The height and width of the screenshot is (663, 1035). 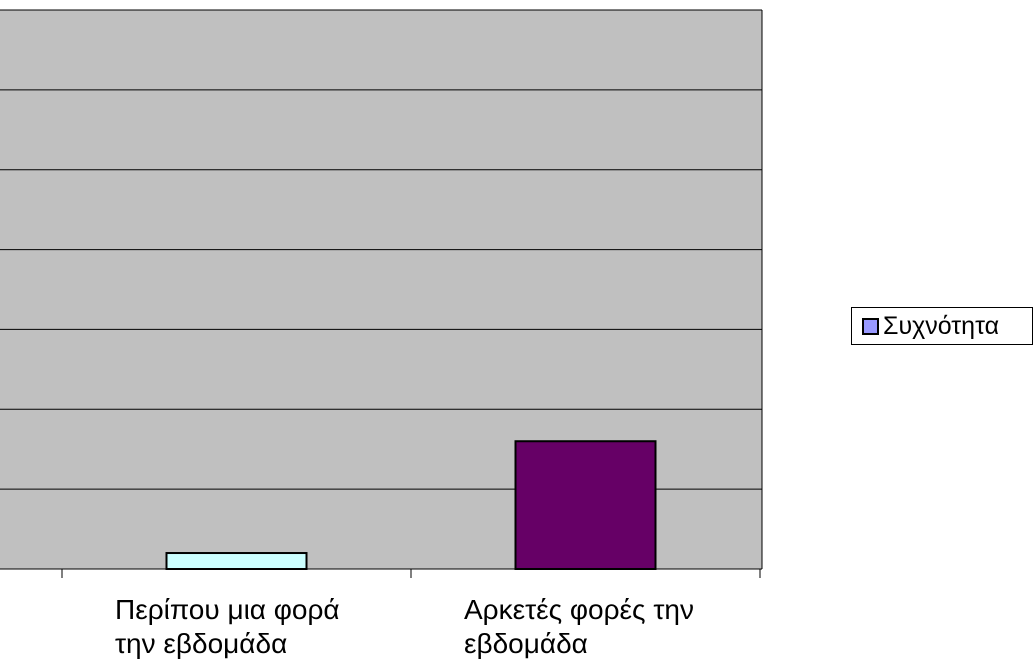 I want to click on legend-swatch, so click(x=870, y=326).